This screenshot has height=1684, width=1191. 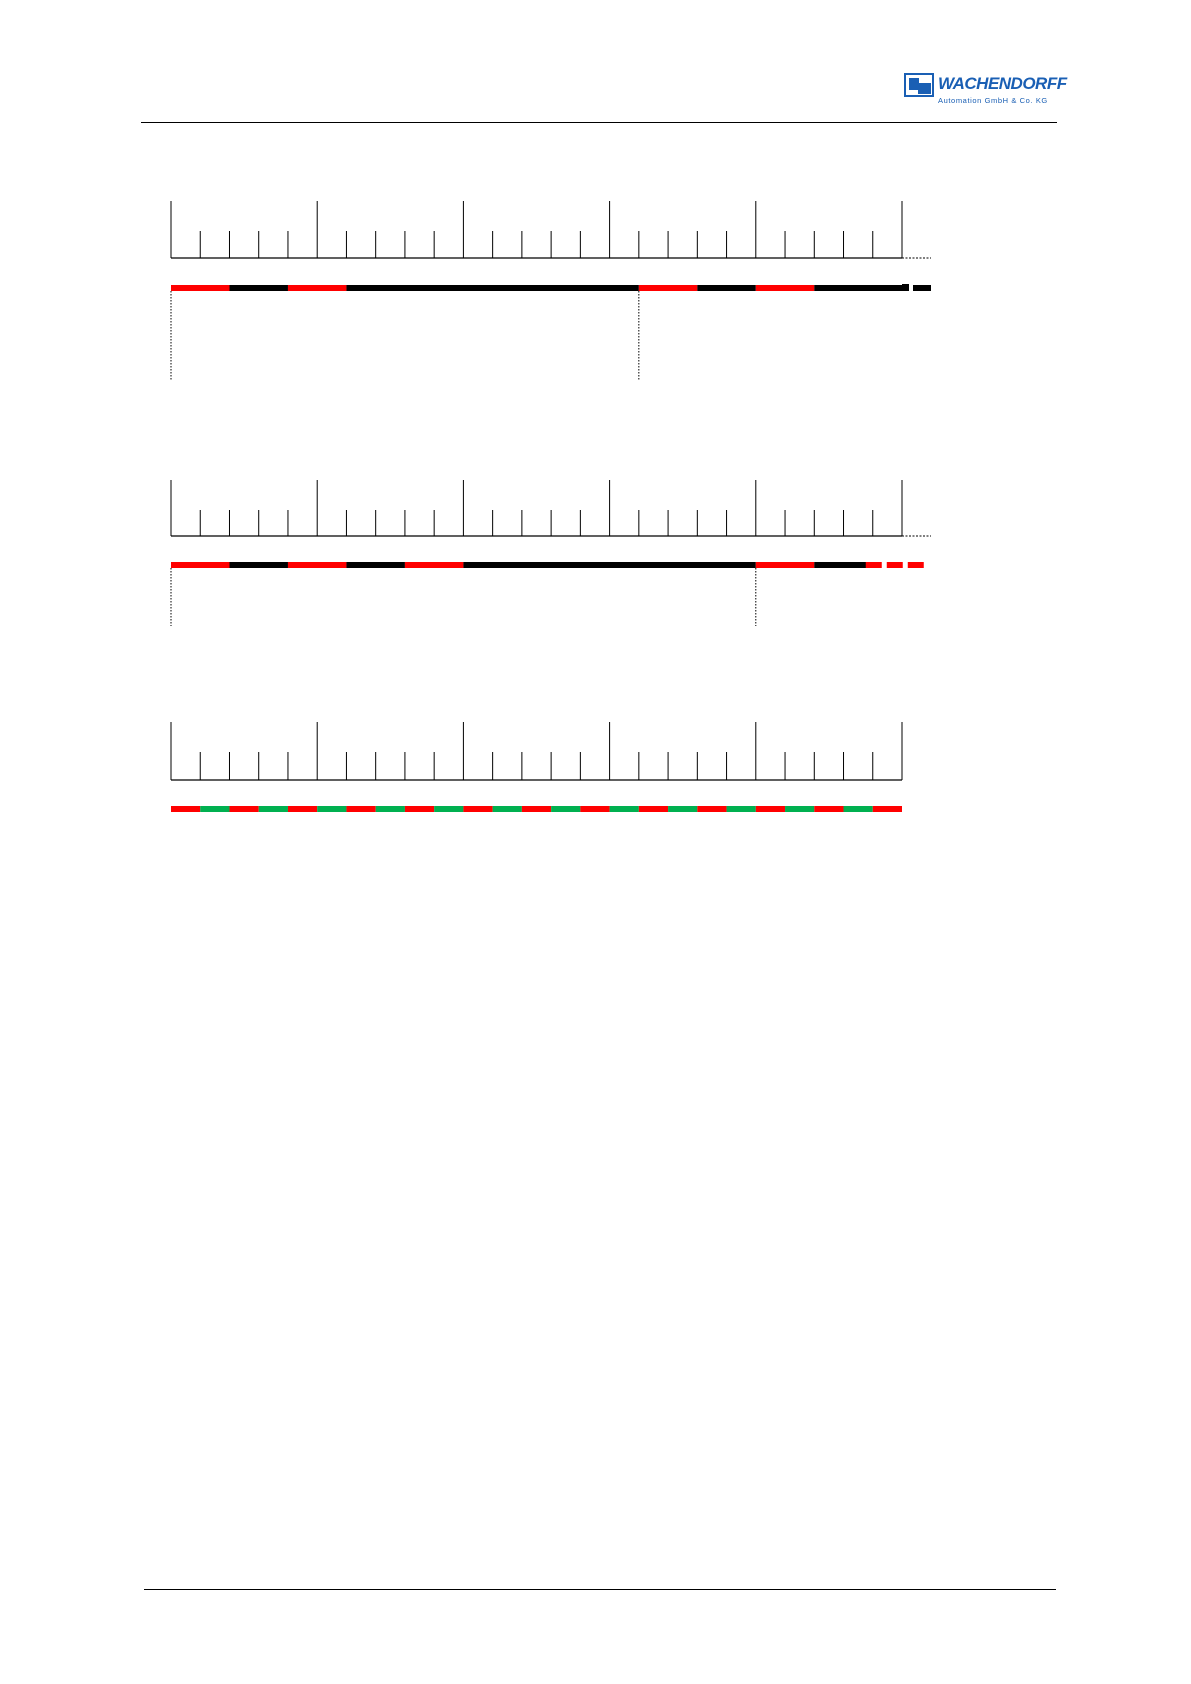 What do you see at coordinates (599, 122) in the screenshot?
I see `header-rule` at bounding box center [599, 122].